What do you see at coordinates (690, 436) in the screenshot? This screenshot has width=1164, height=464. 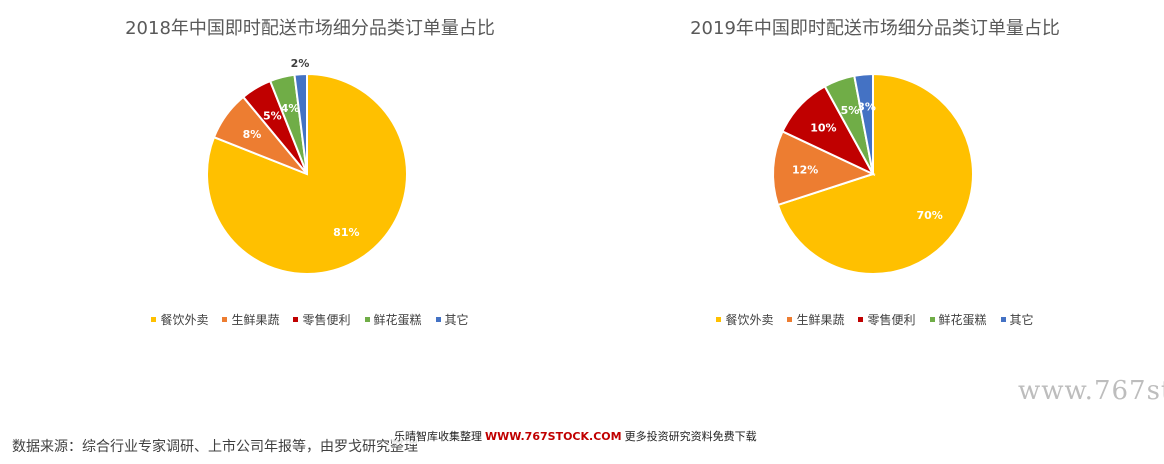 I see `banner-suffix: 更多投资研究资料免费下载` at bounding box center [690, 436].